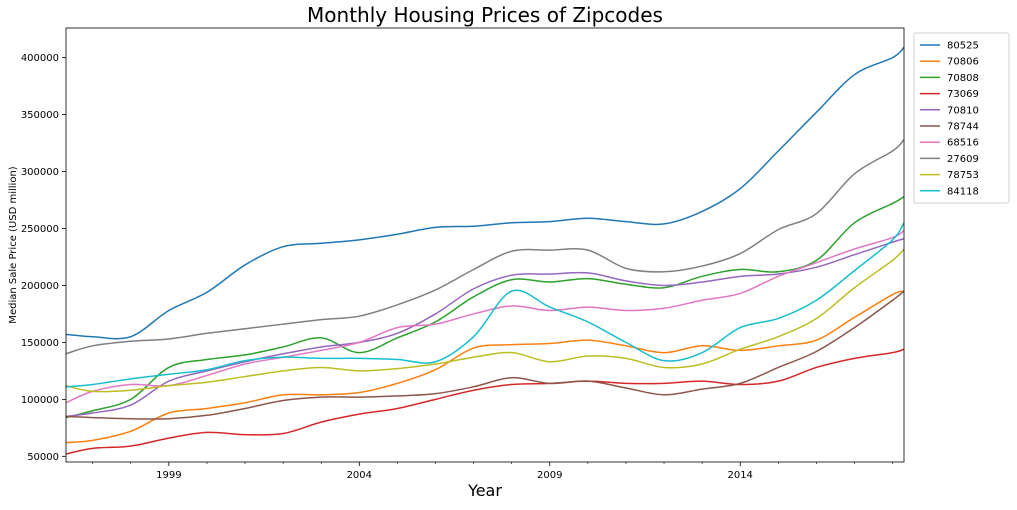  What do you see at coordinates (963, 143) in the screenshot?
I see `legend-label: 68516` at bounding box center [963, 143].